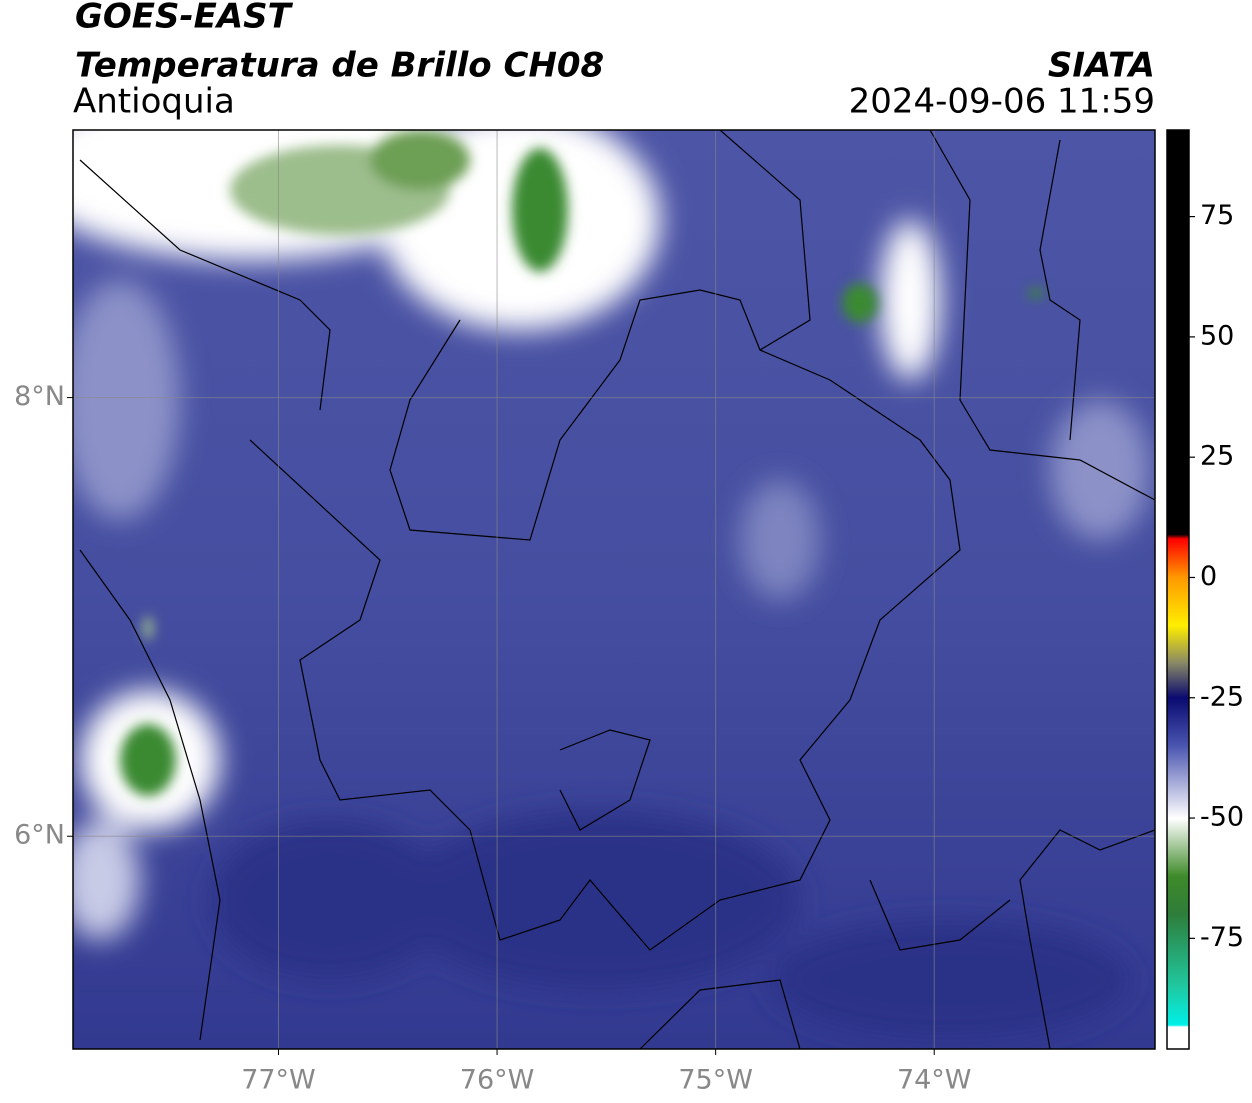  I want to click on colorbar-tick-label: -75, so click(1222, 937).